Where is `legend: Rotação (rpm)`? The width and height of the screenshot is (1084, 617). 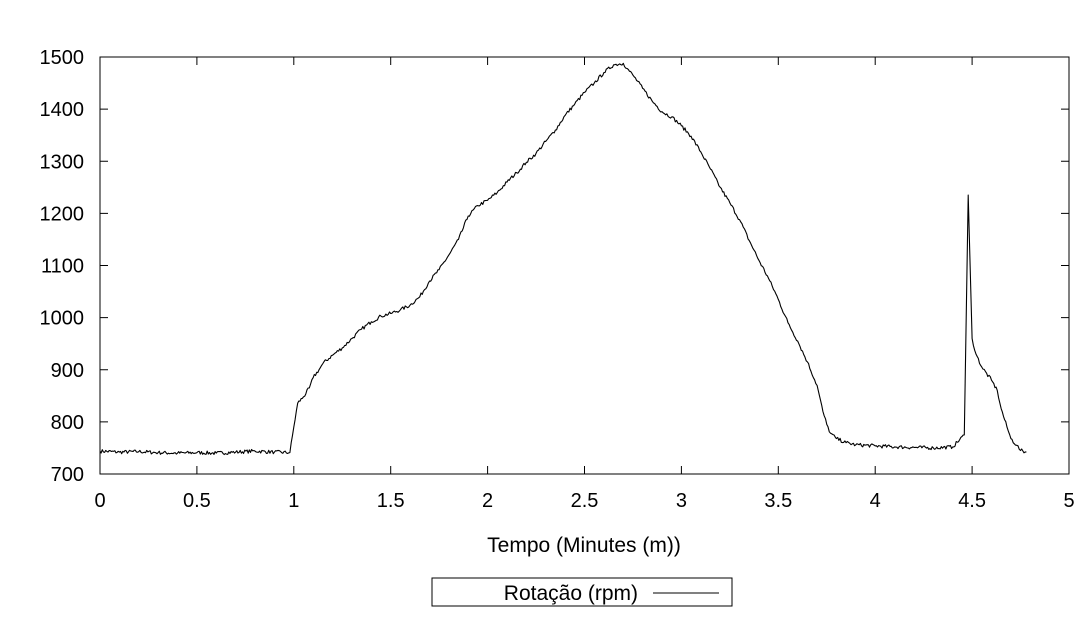 legend: Rotação (rpm) is located at coordinates (582, 592).